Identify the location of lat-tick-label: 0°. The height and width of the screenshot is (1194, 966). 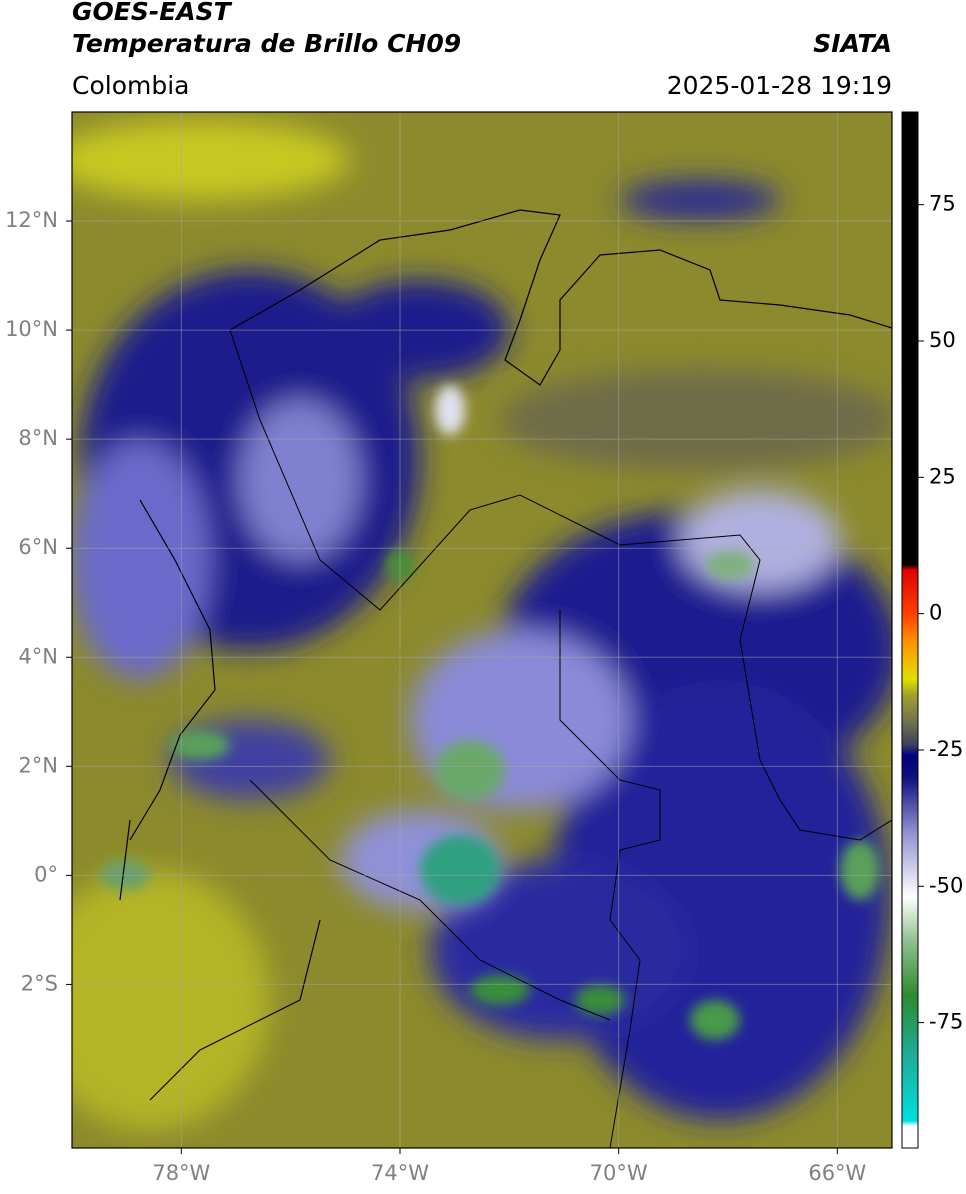
(46, 874).